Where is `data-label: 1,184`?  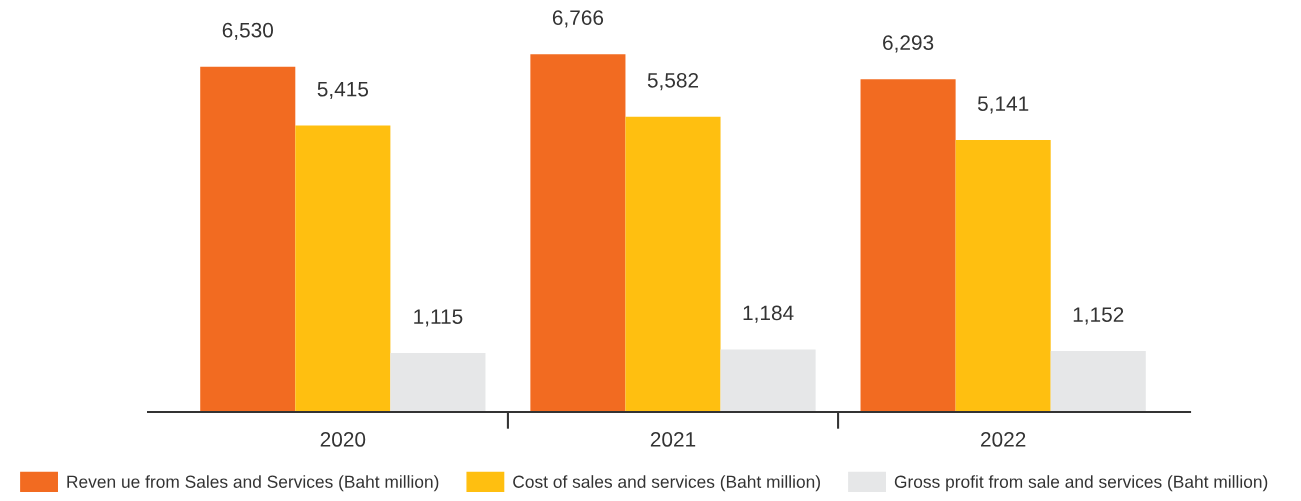
data-label: 1,184 is located at coordinates (768, 314).